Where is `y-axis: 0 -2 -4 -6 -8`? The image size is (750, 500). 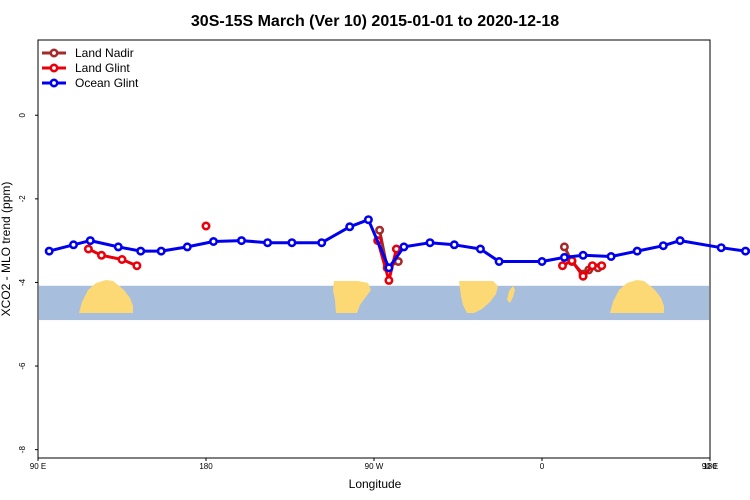 y-axis: 0 -2 -4 -6 -8 is located at coordinates (28, 282).